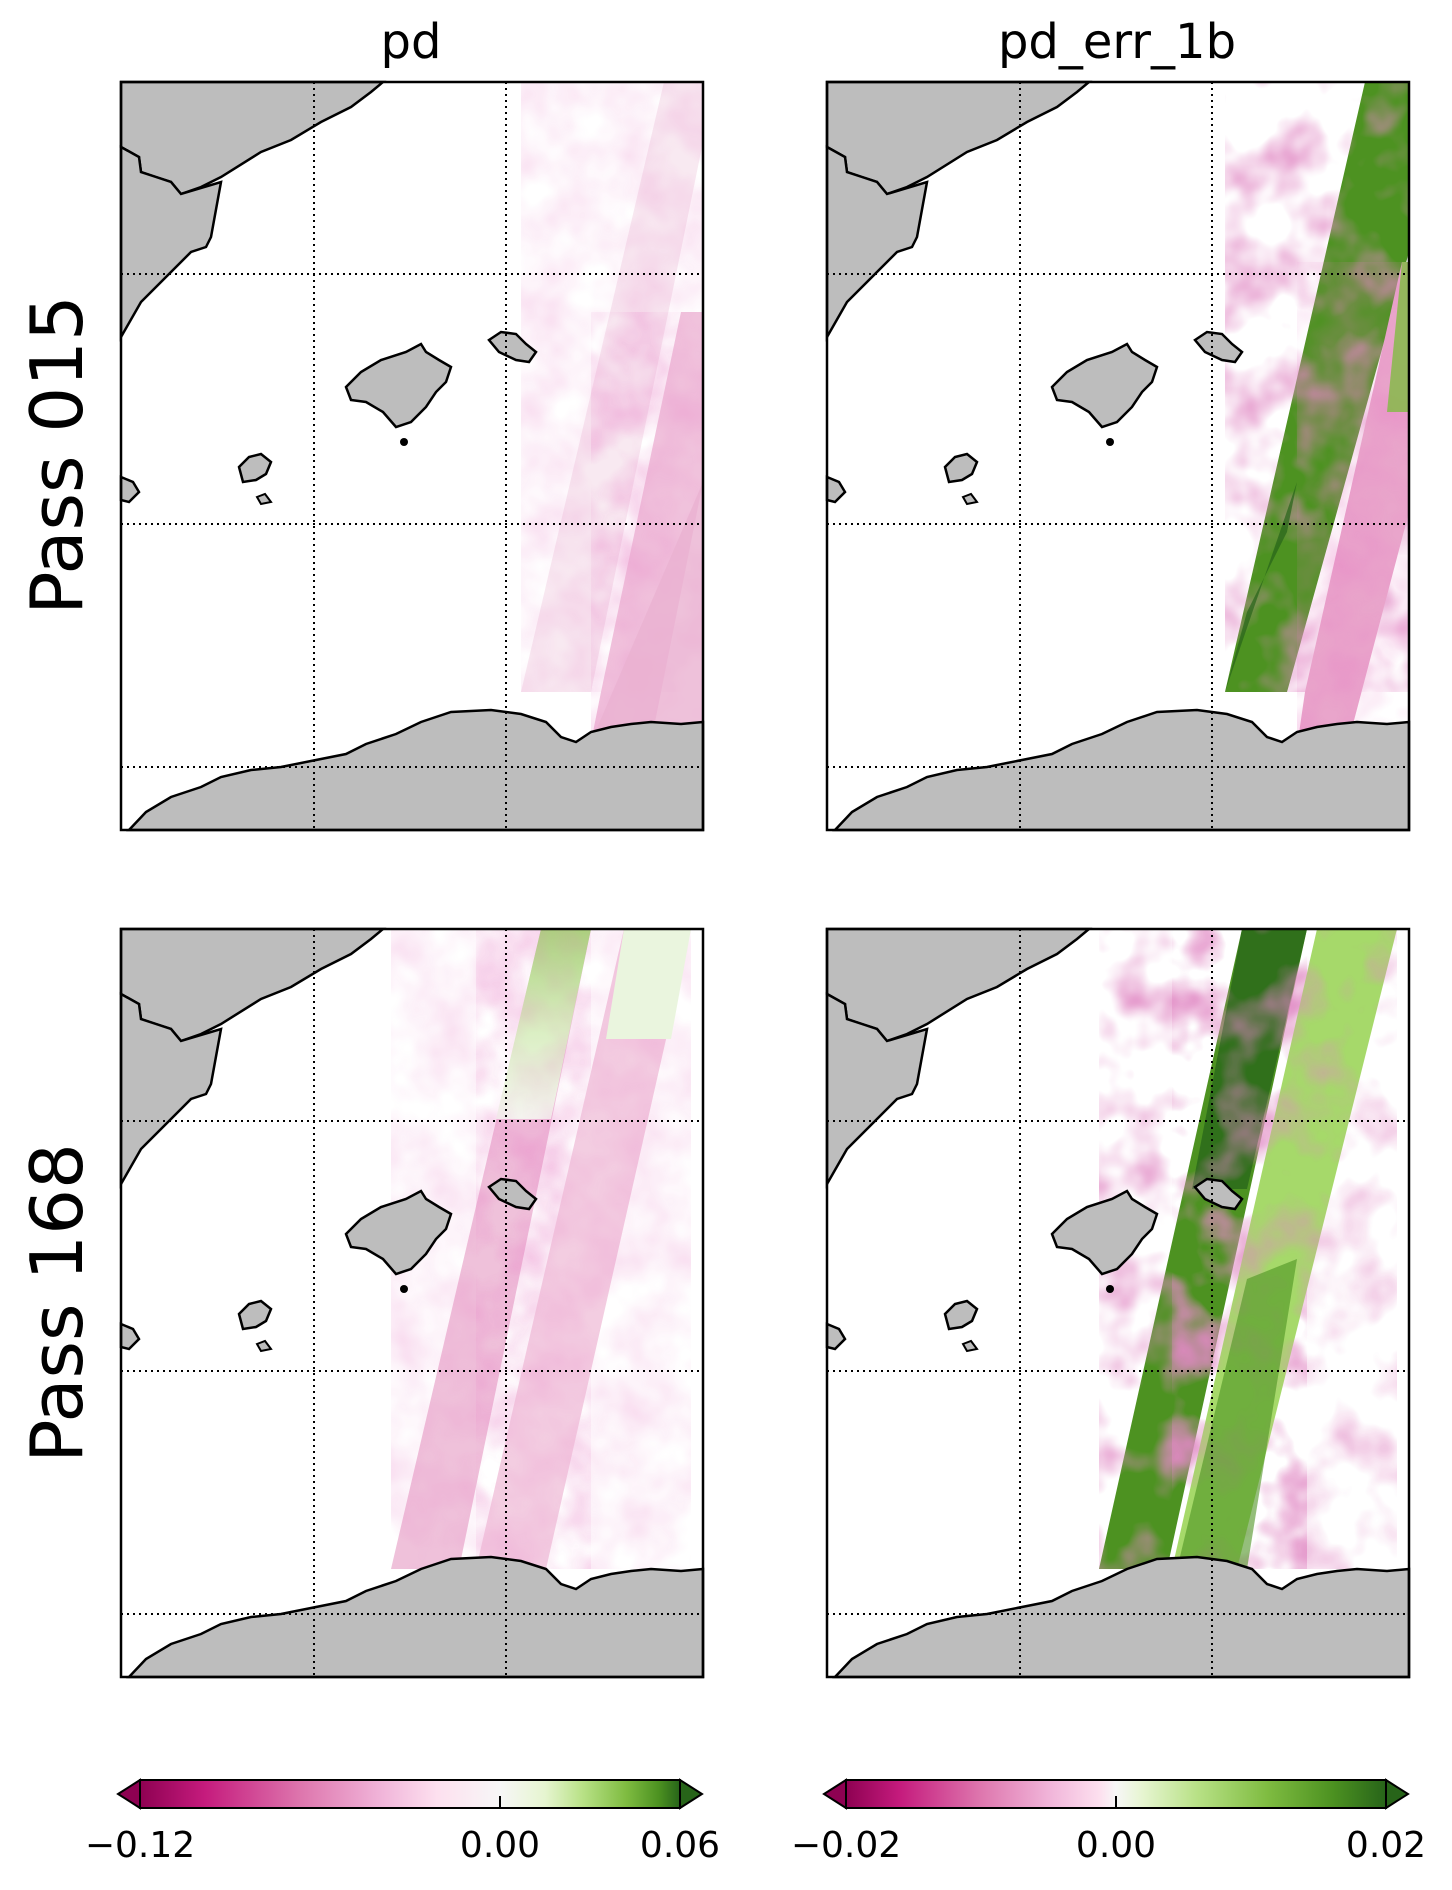  What do you see at coordinates (1117, 42) in the screenshot?
I see `column-title-pd-err-1b: pd_err_1b` at bounding box center [1117, 42].